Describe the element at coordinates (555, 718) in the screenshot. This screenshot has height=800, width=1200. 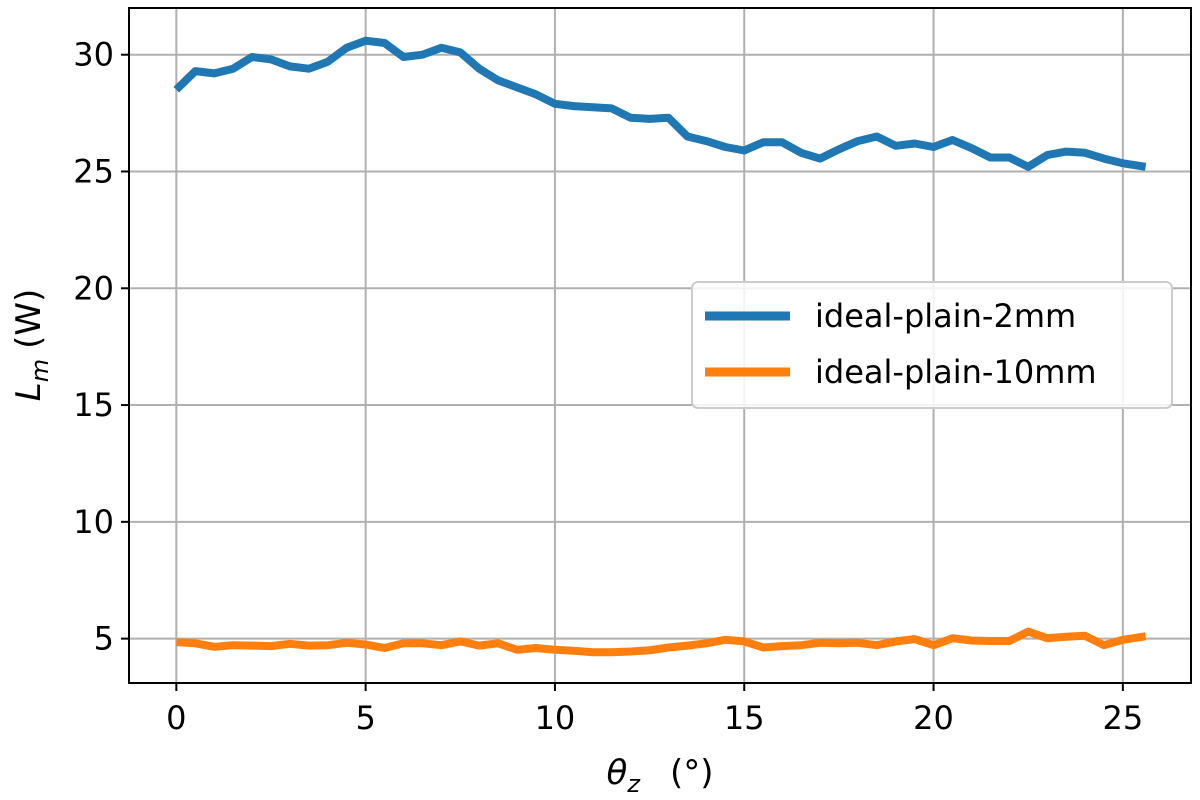
I see `x-tick-label: 10` at that location.